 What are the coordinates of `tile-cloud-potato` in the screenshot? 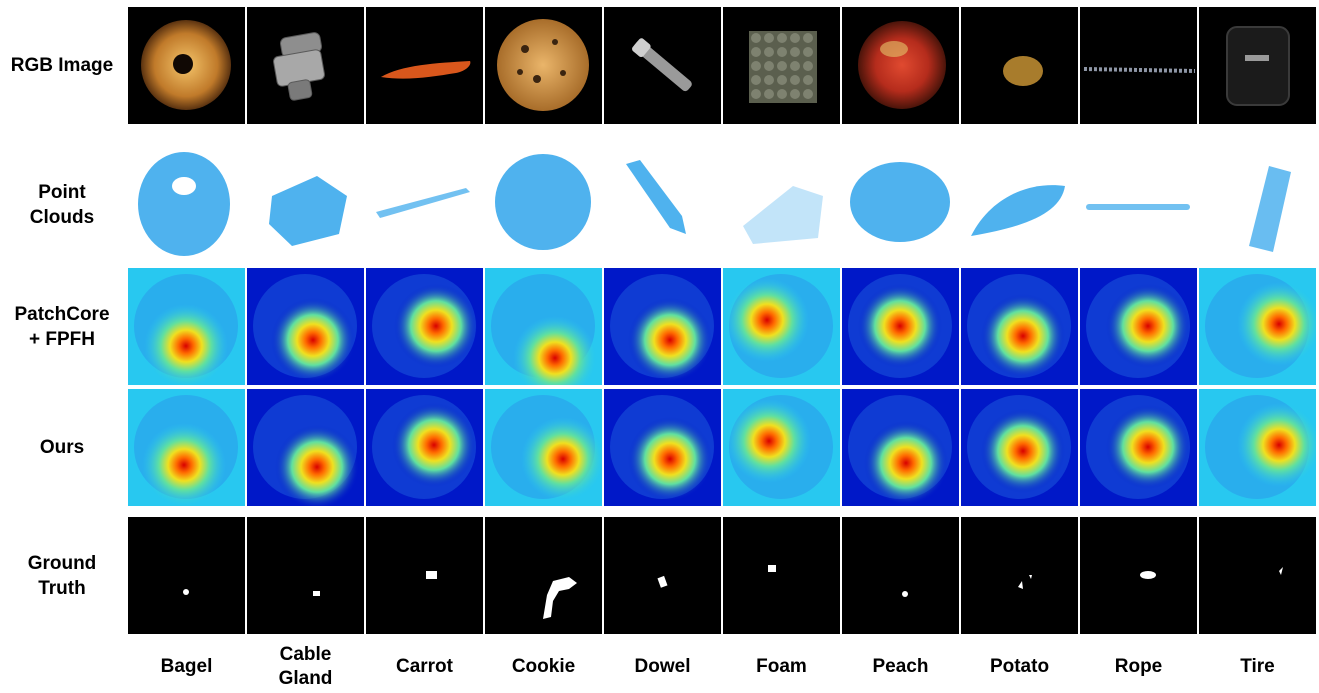 It's located at (1019, 204).